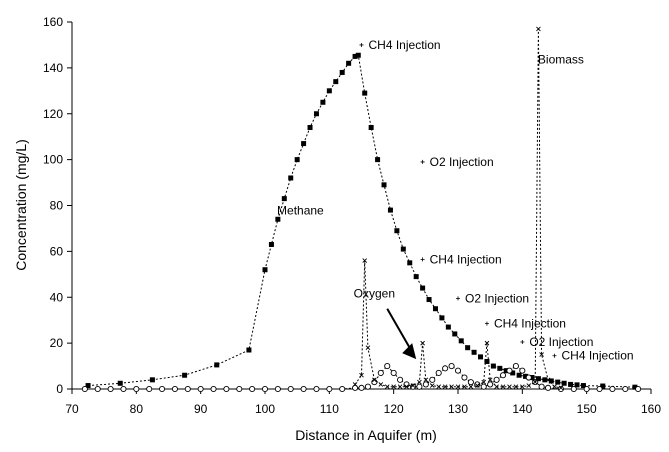  What do you see at coordinates (394, 409) in the screenshot?
I see `x-tick-label: 120` at bounding box center [394, 409].